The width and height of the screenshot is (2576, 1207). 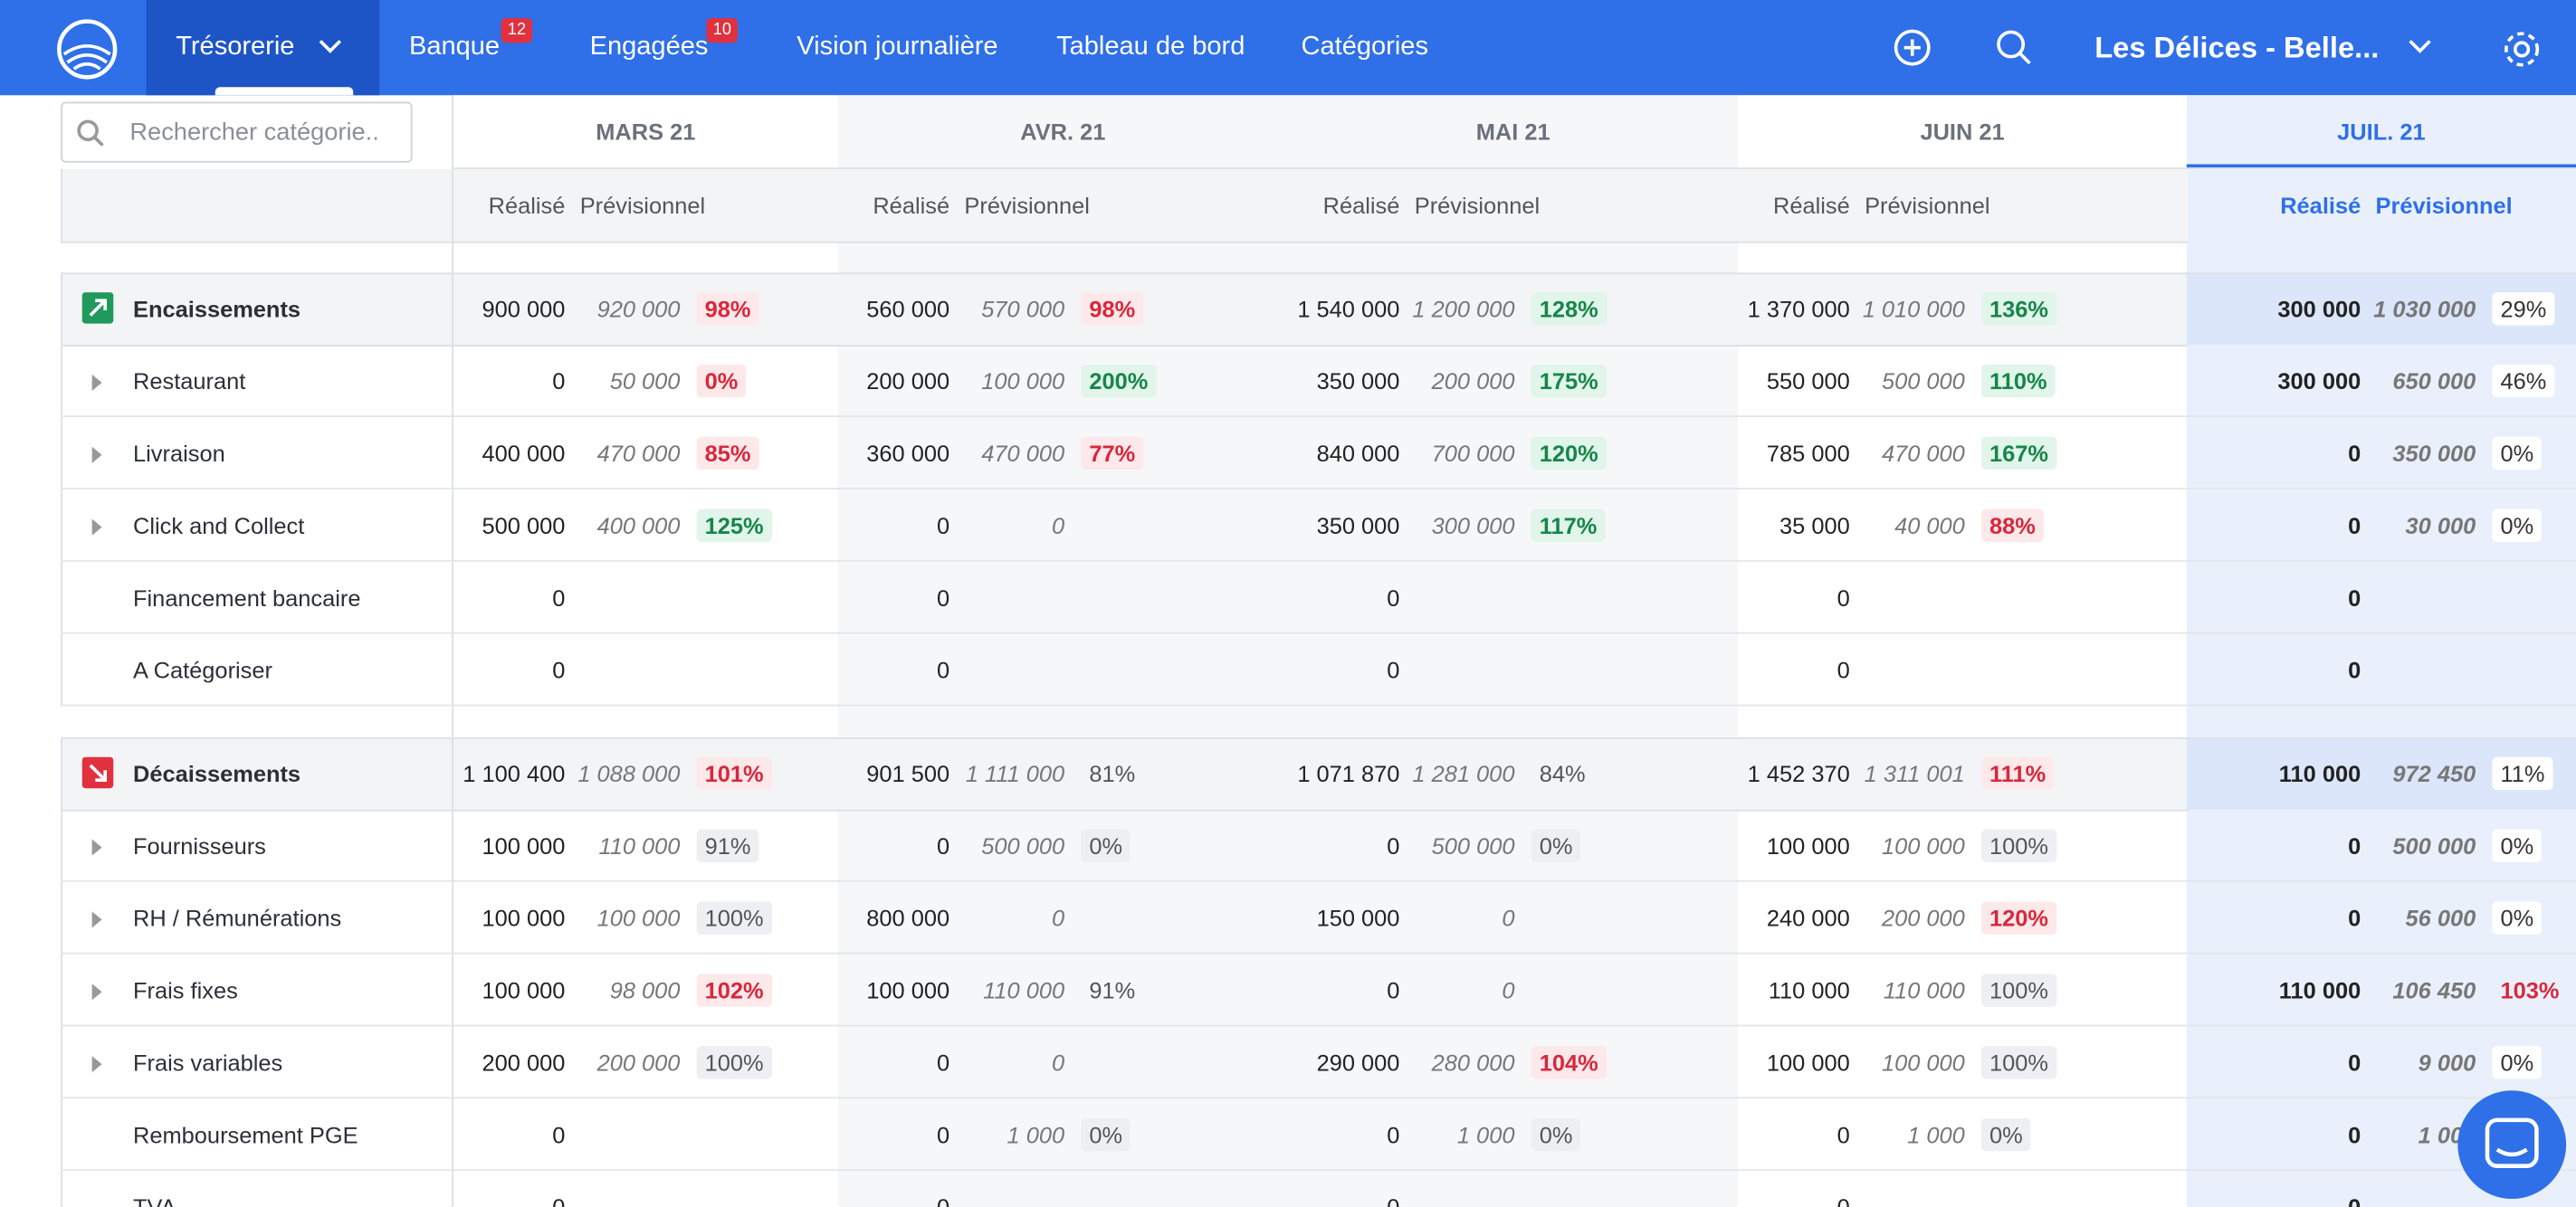 What do you see at coordinates (330, 48) in the screenshot?
I see `tab-caret` at bounding box center [330, 48].